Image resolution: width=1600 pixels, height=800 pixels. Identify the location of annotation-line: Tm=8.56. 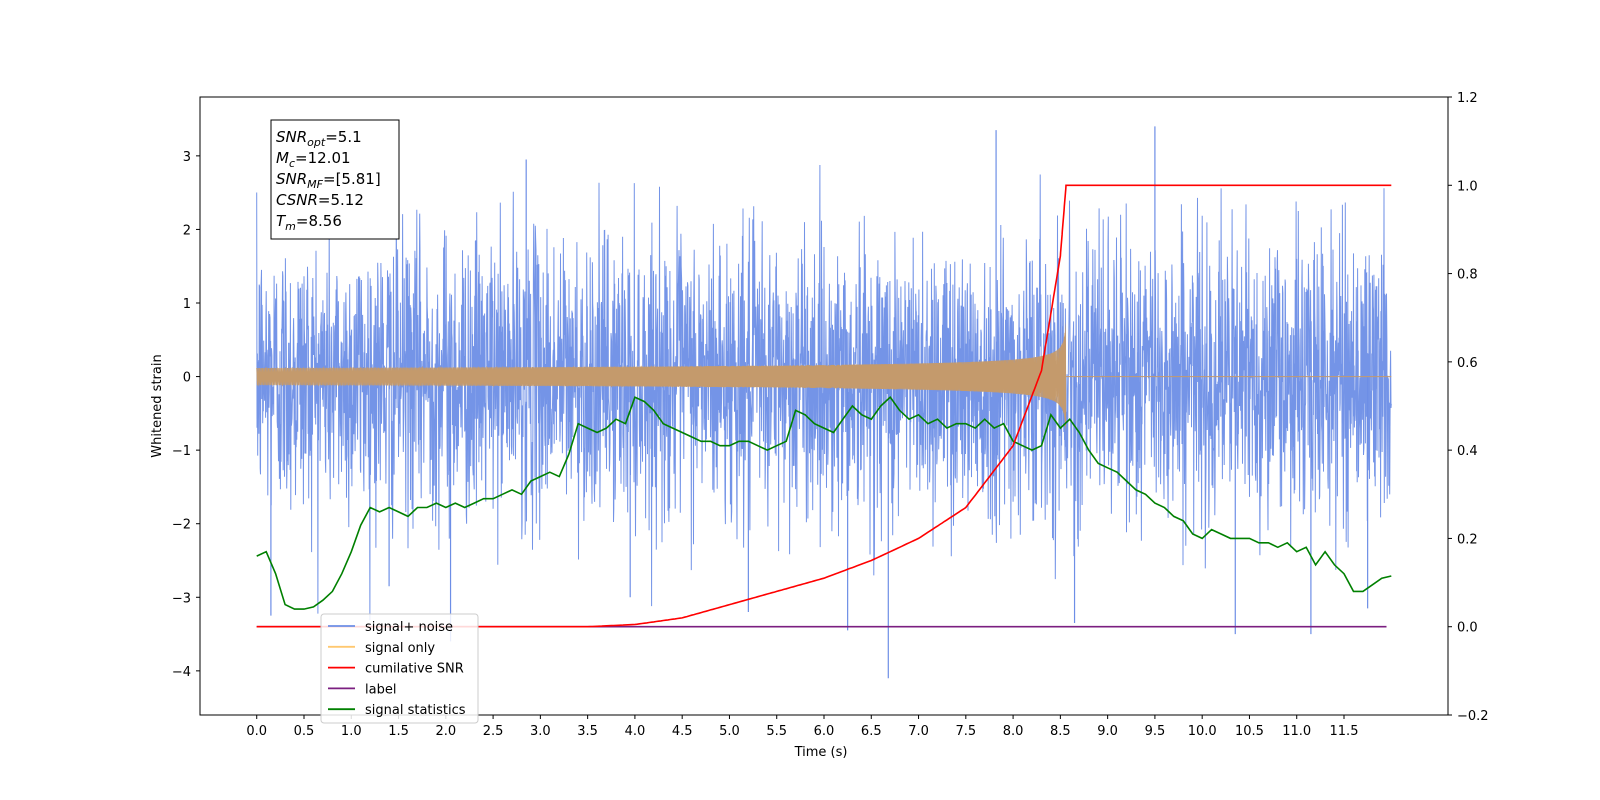
(309, 222).